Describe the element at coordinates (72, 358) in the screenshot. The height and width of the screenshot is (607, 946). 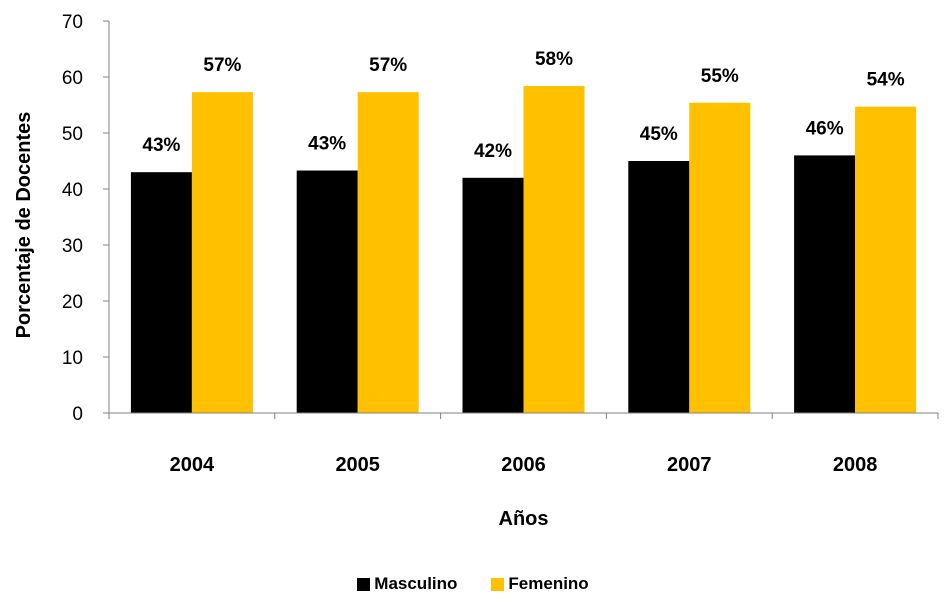
I see `y-tick-label: 10` at that location.